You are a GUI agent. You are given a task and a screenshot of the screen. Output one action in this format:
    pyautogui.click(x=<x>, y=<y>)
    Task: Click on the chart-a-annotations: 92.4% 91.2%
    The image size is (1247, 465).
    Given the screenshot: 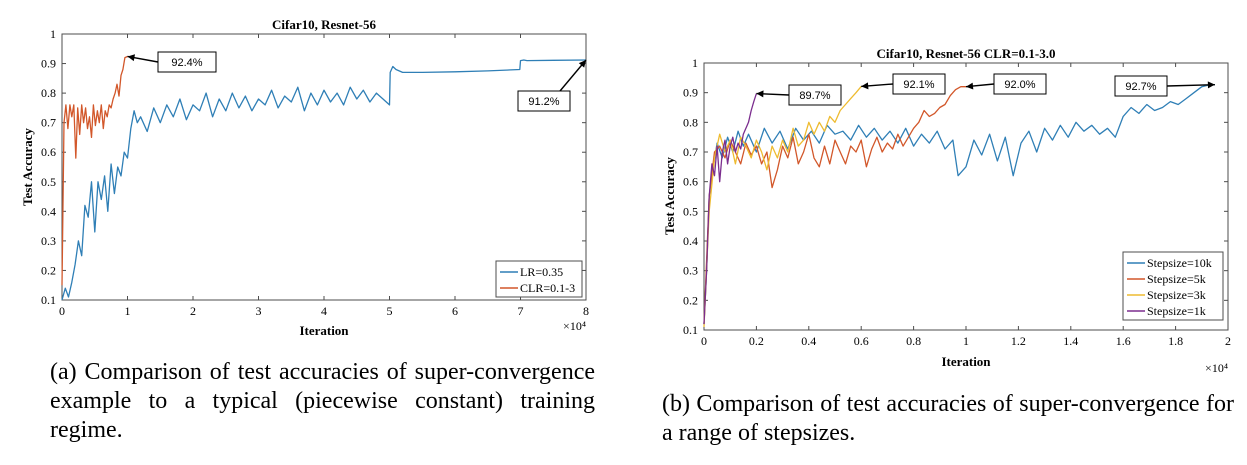 What is the action you would take?
    pyautogui.click(x=357, y=81)
    